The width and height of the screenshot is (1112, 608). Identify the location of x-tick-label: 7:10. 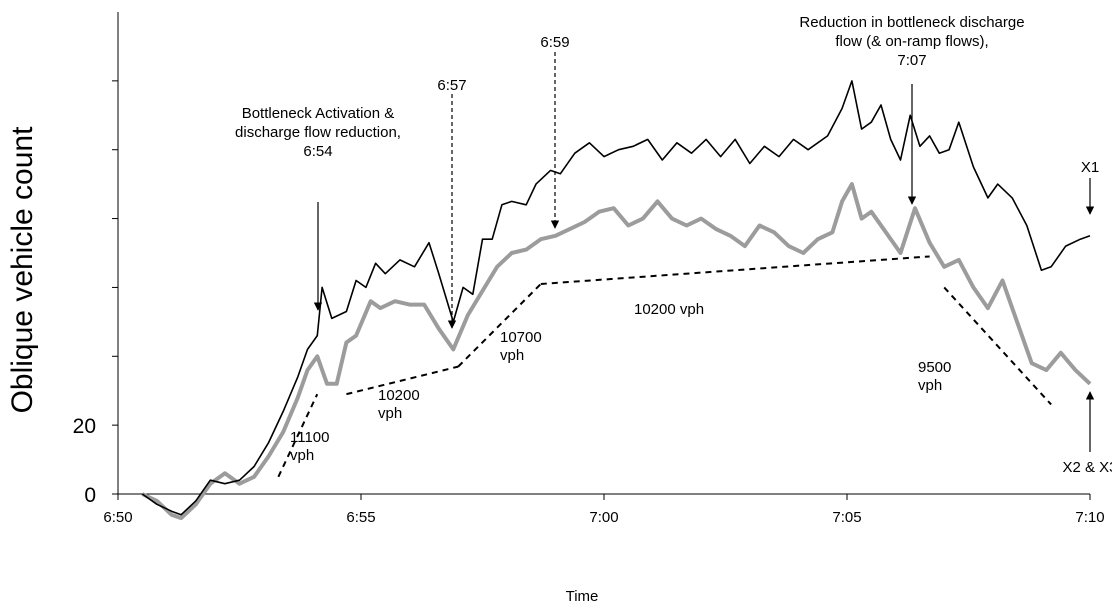
(1089, 517).